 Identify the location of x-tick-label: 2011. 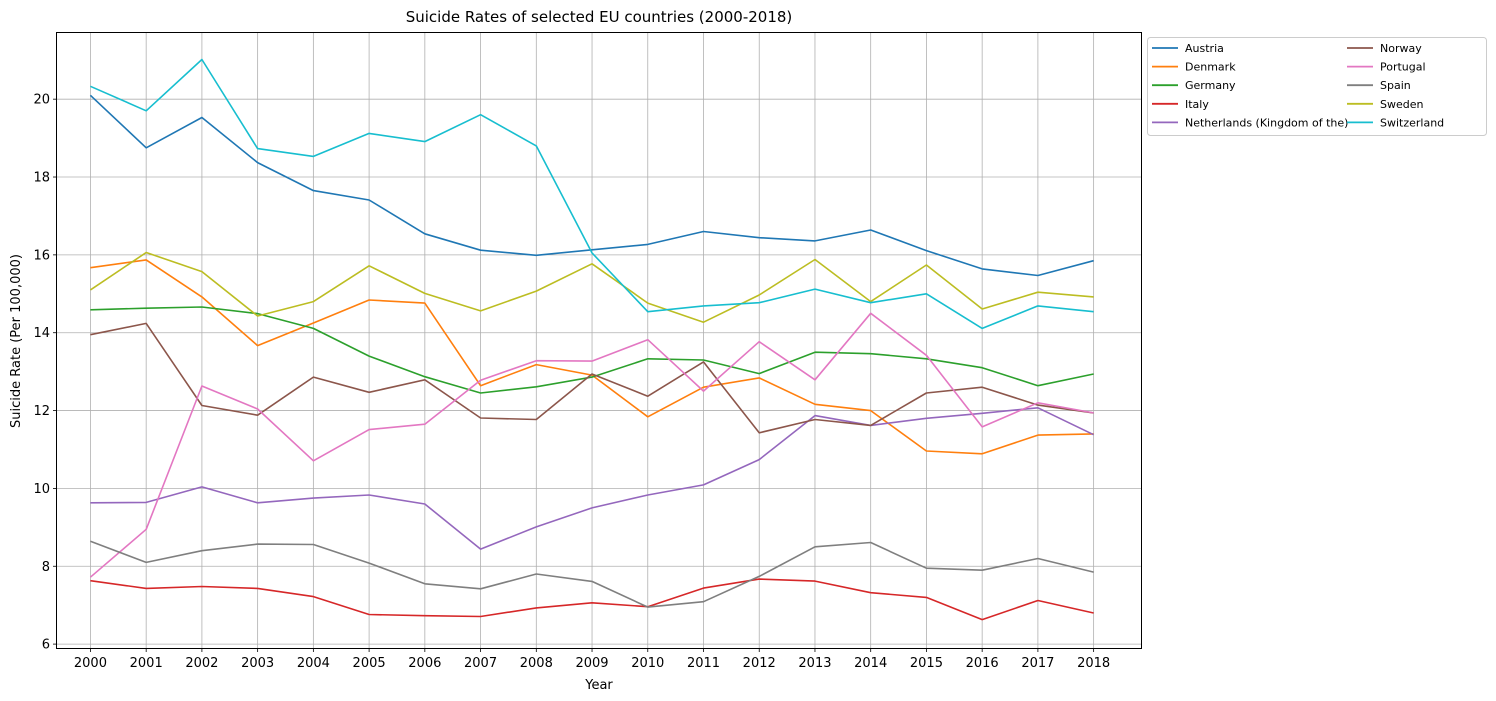
(703, 663).